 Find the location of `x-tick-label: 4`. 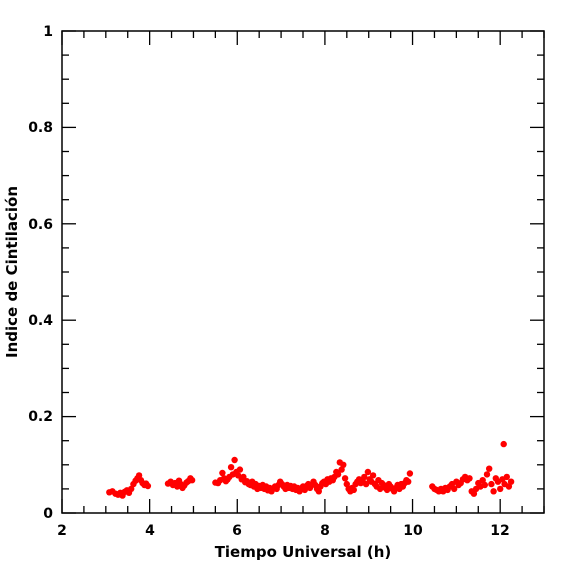

x-tick-label: 4 is located at coordinates (150, 531).